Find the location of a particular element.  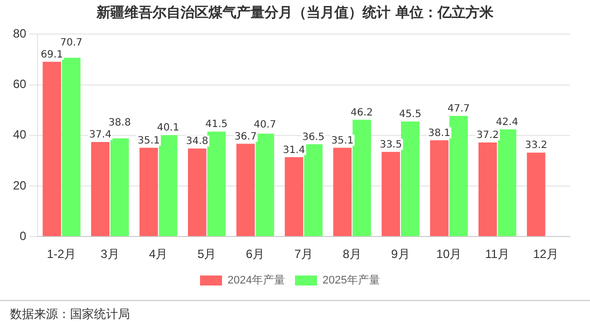

data-label: 36.7 is located at coordinates (245, 136).